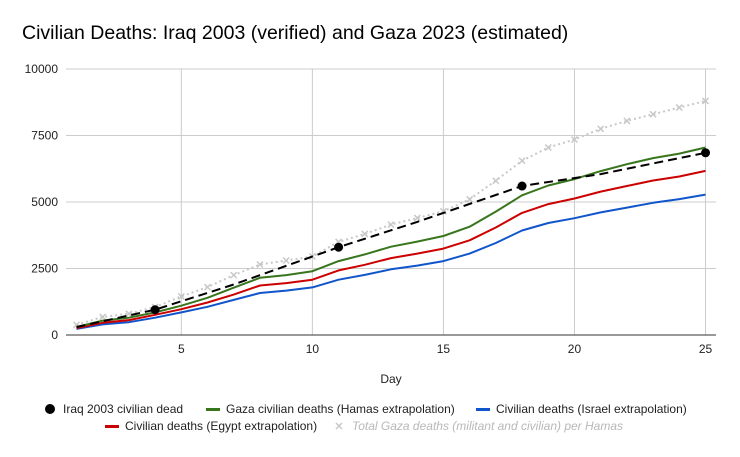  Describe the element at coordinates (313, 349) in the screenshot. I see `x-tick-label: 10` at that location.